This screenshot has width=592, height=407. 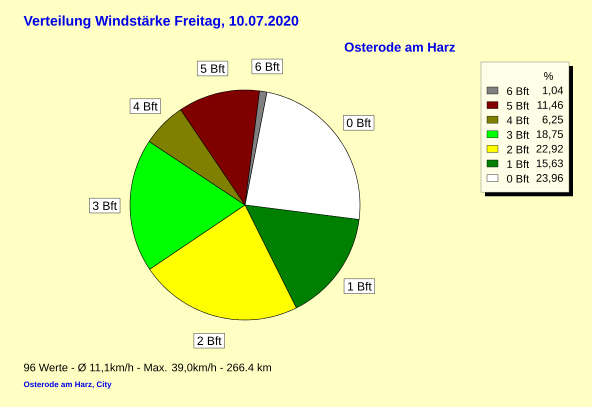 What do you see at coordinates (358, 123) in the screenshot?
I see `slice-label: 0 Bft` at bounding box center [358, 123].